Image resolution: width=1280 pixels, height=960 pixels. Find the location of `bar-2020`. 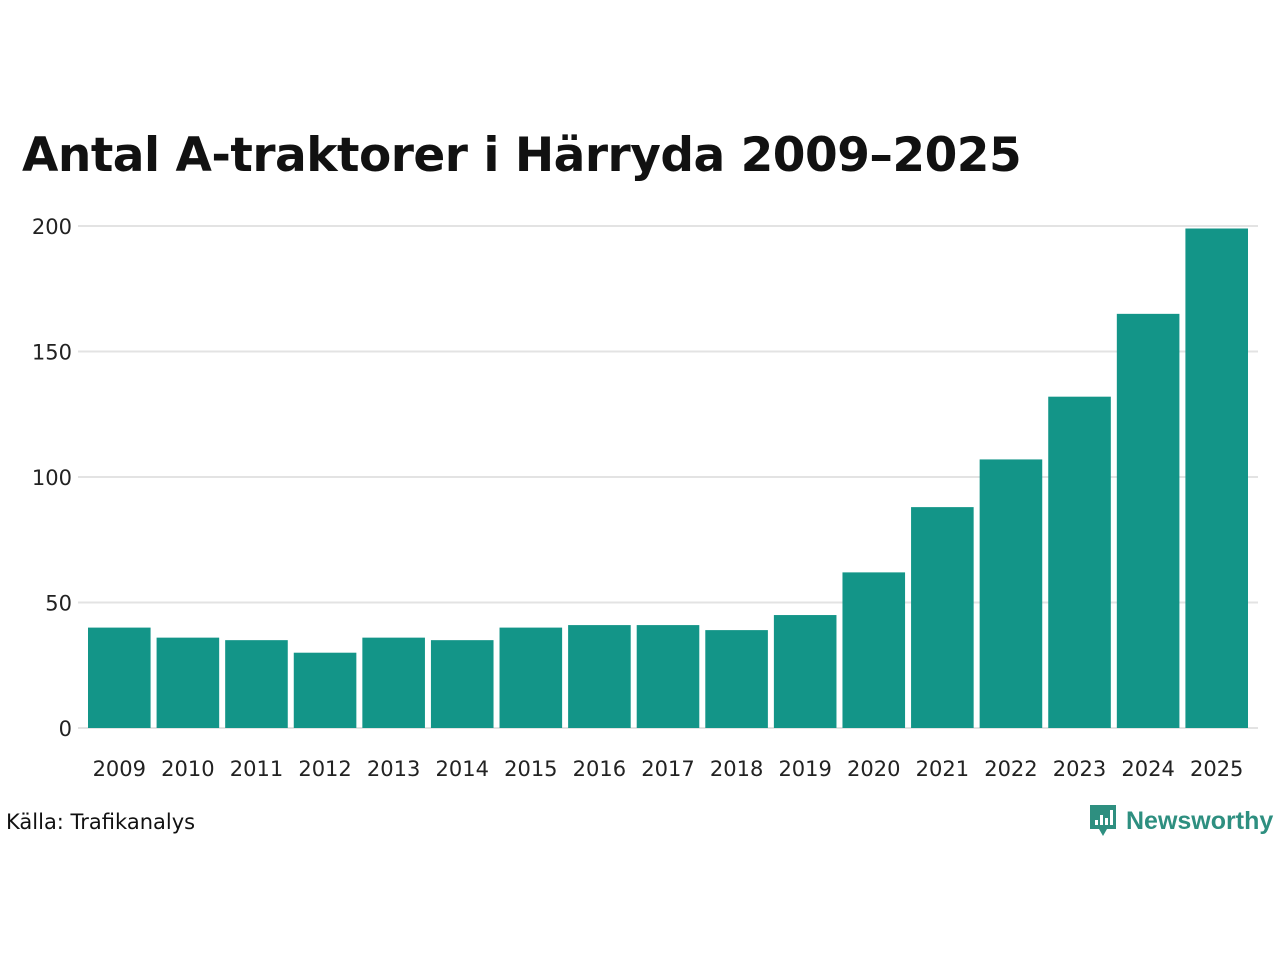

bar-2020 is located at coordinates (874, 650).